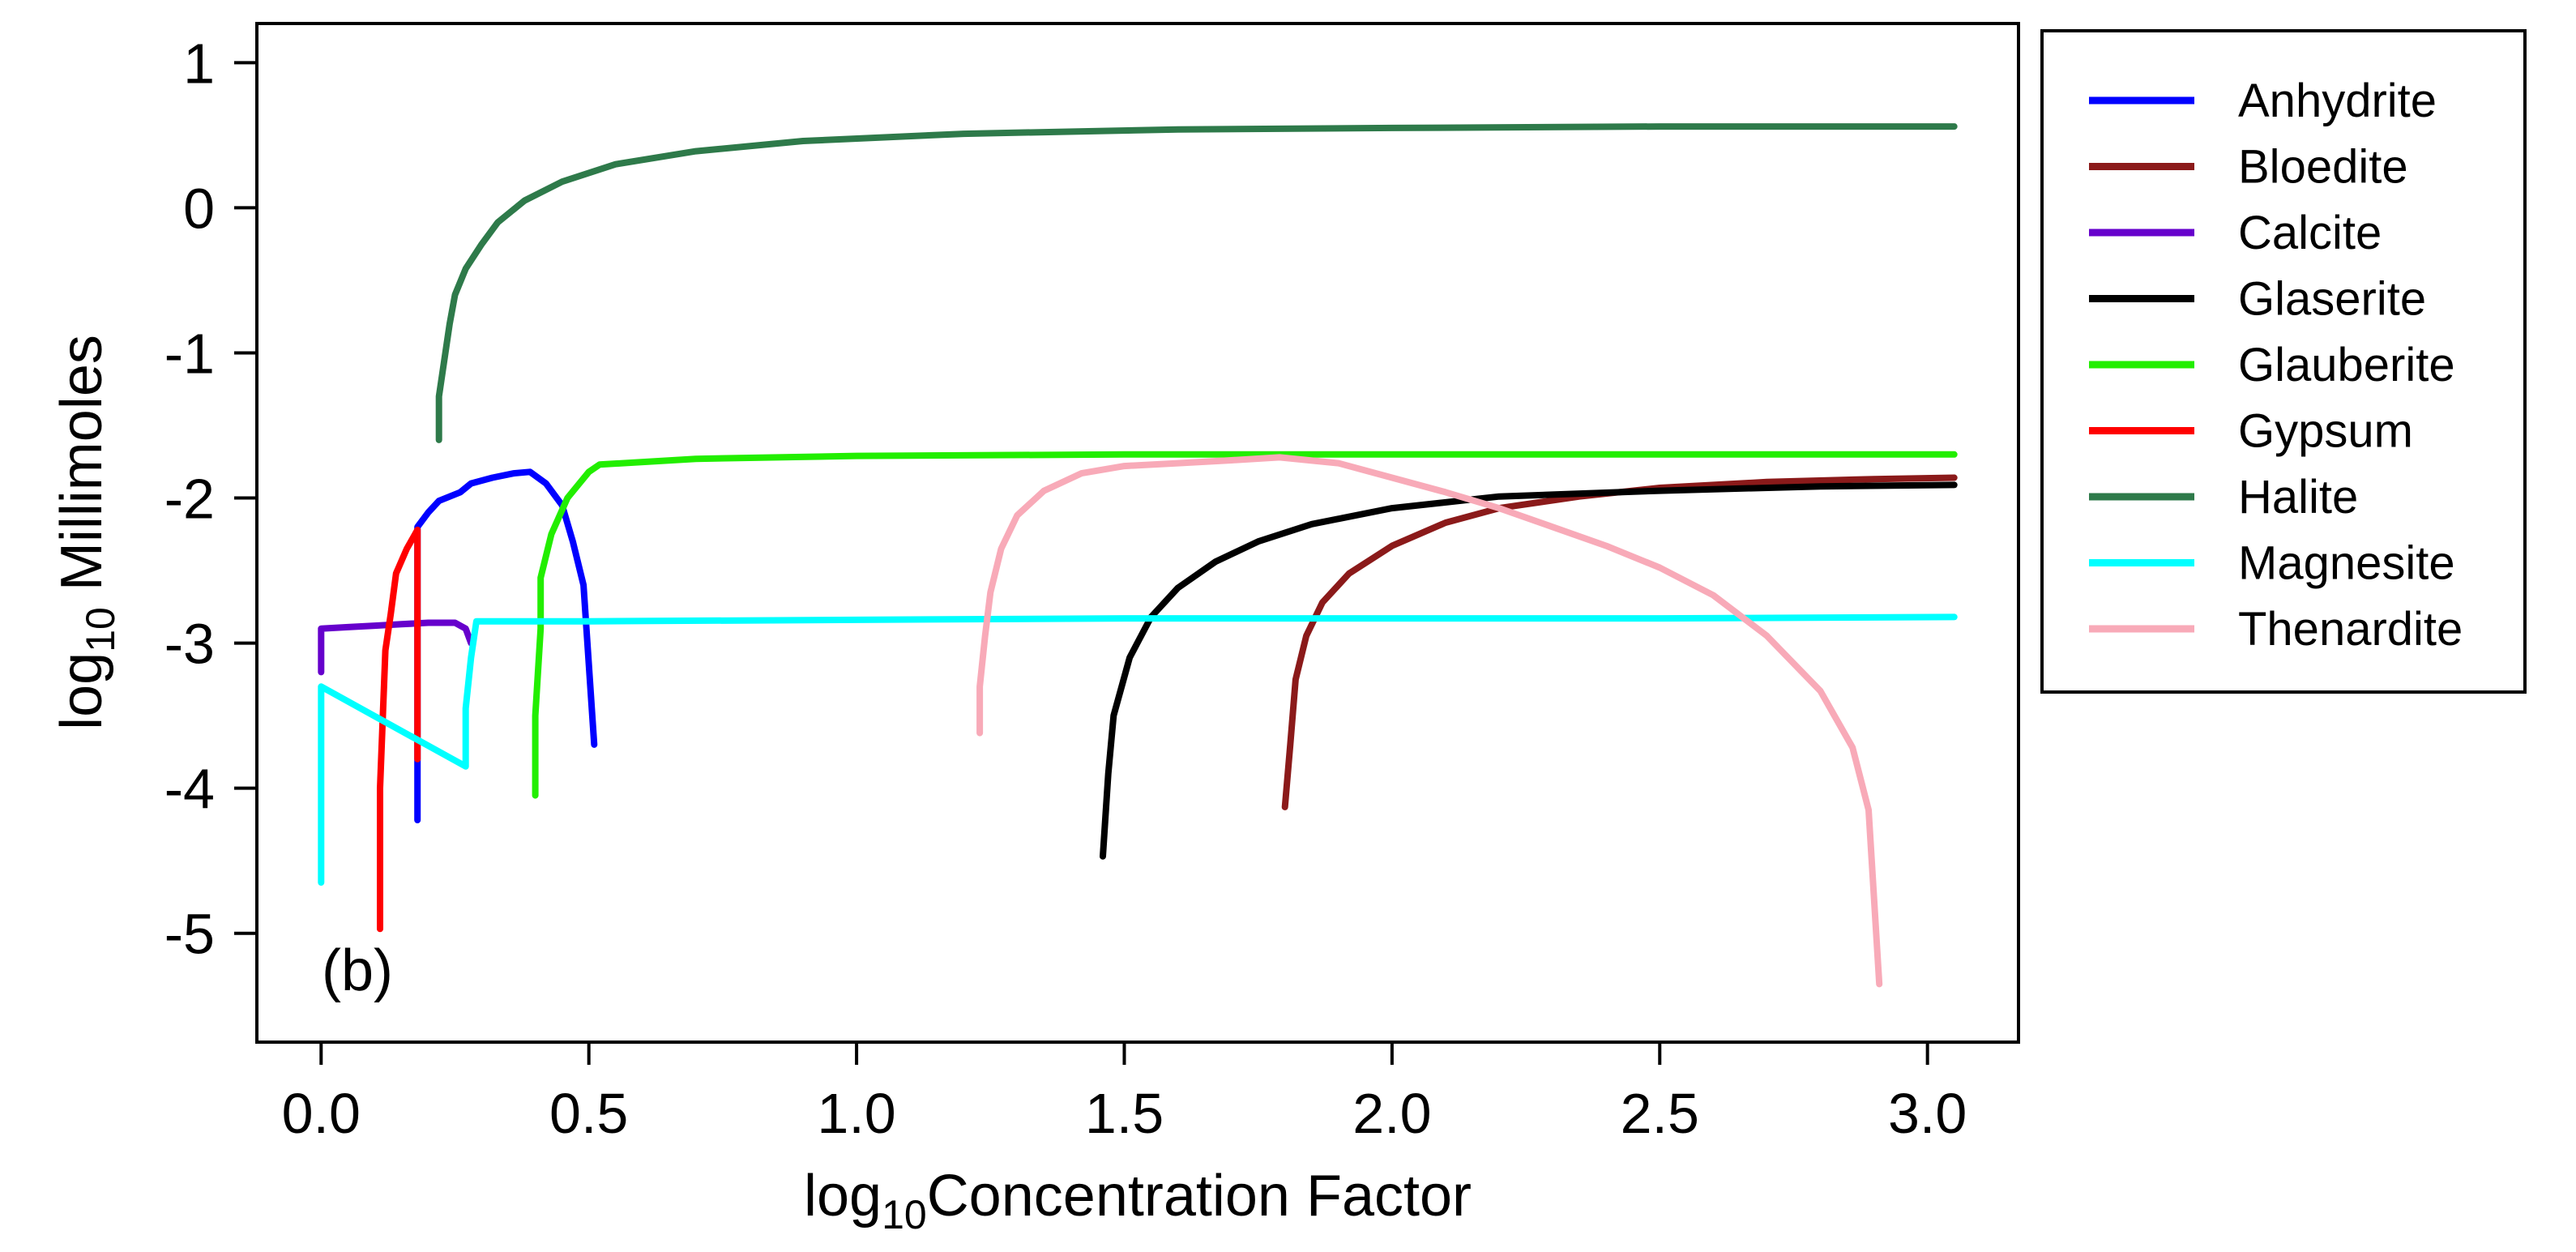 This screenshot has width=2576, height=1252. What do you see at coordinates (588, 1113) in the screenshot?
I see `x-tick-label: 0.5` at bounding box center [588, 1113].